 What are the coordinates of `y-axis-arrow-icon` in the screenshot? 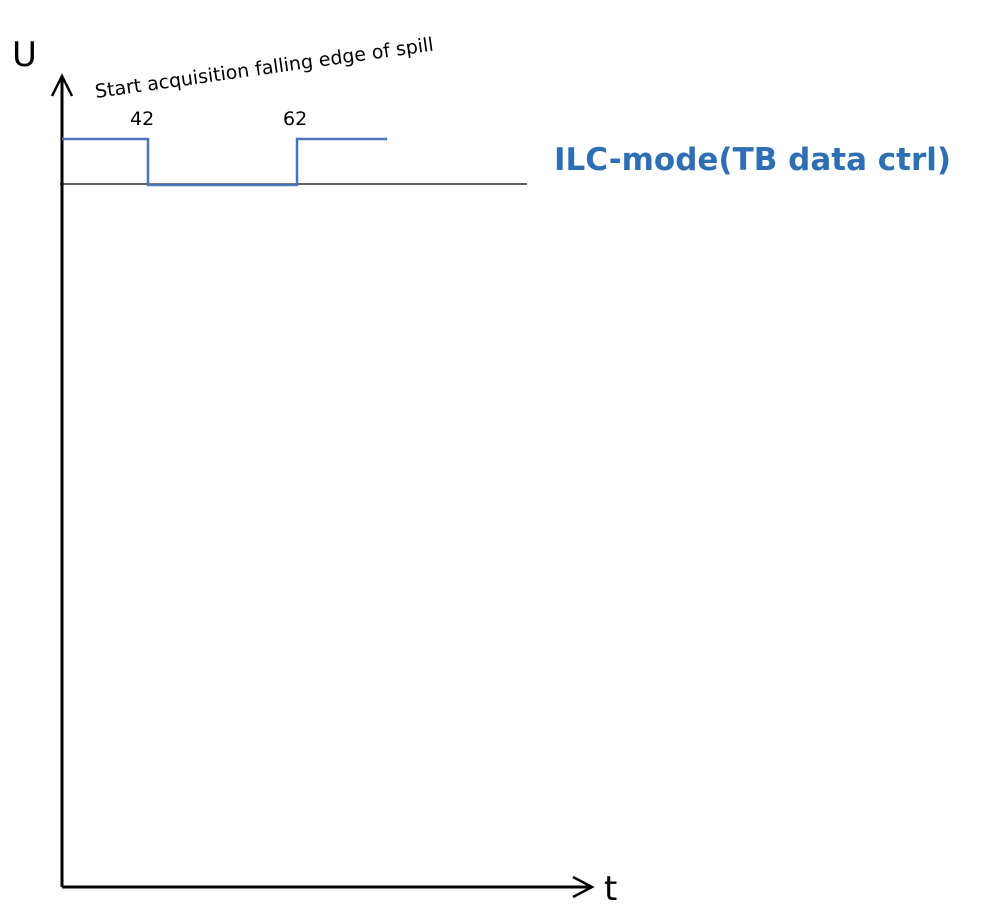 It's located at (62, 85).